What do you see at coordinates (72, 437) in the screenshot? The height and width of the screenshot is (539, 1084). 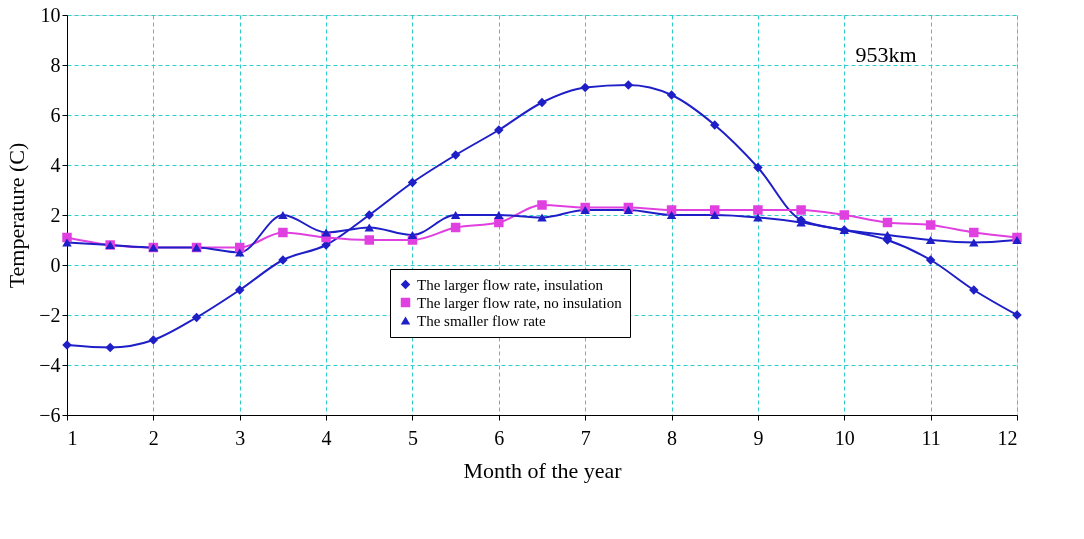 I see `x-tick-label: 1` at bounding box center [72, 437].